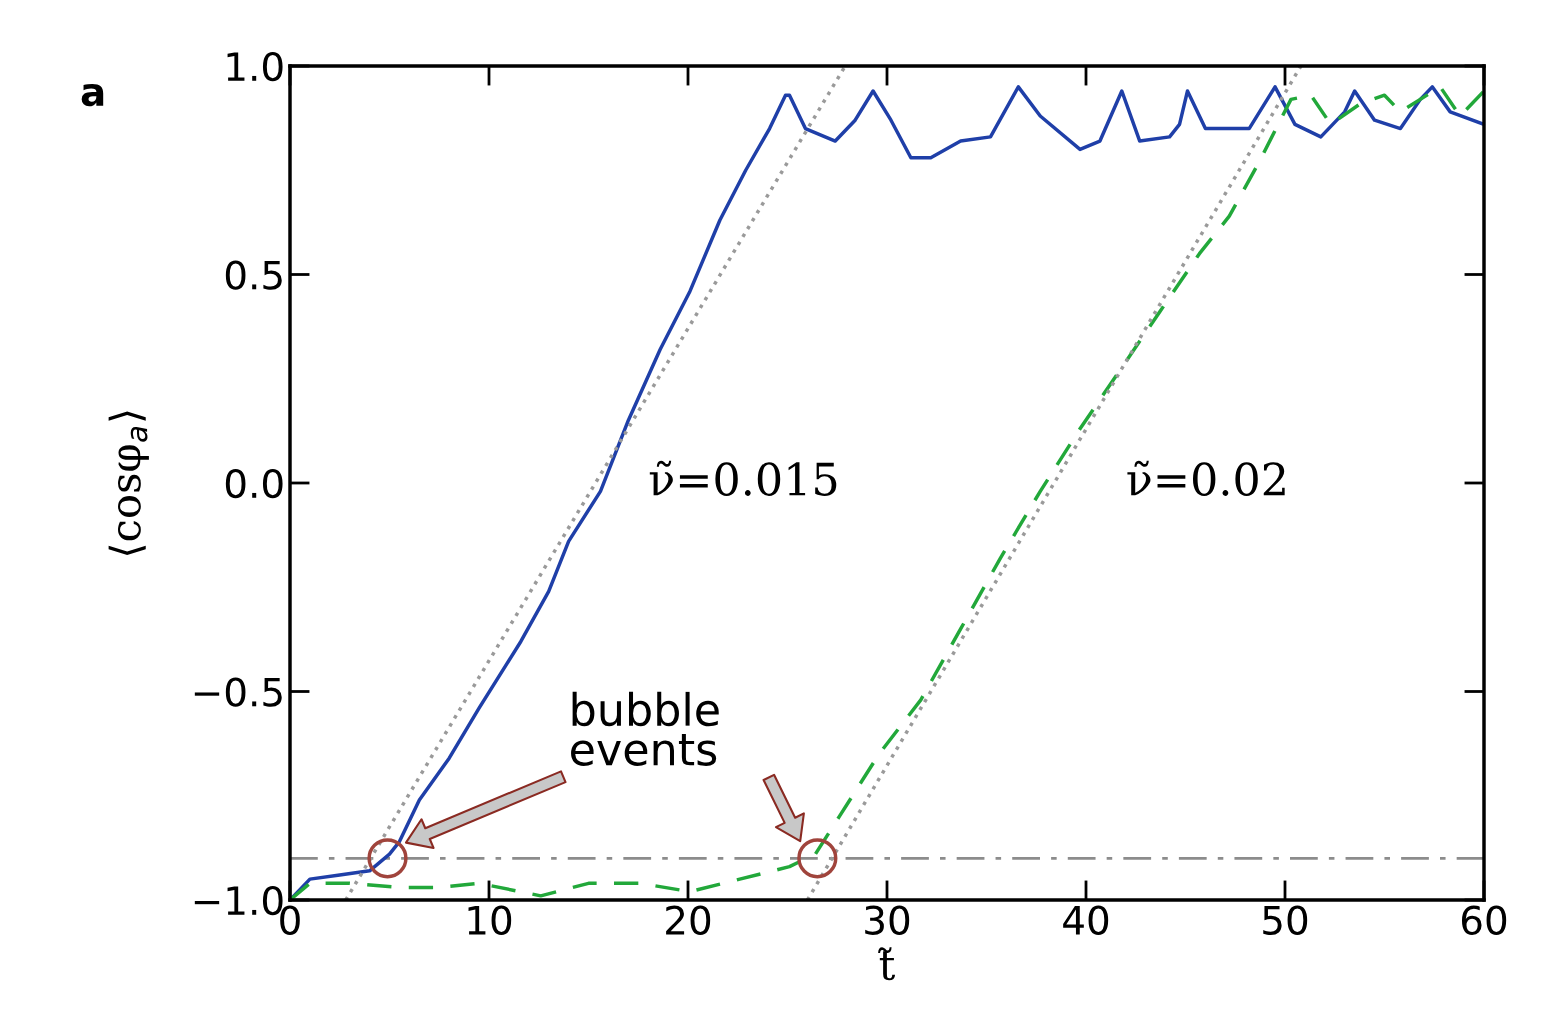 This screenshot has height=1033, width=1556. What do you see at coordinates (1086, 920) in the screenshot?
I see `x-tick-label: 40` at bounding box center [1086, 920].